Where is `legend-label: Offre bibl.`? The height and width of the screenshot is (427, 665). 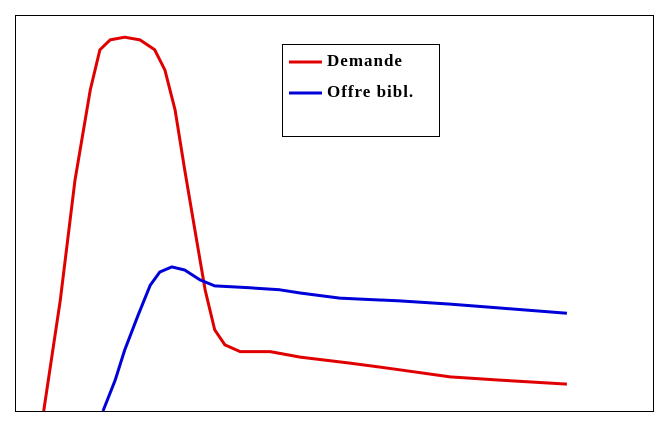 legend-label: Offre bibl. is located at coordinates (370, 91).